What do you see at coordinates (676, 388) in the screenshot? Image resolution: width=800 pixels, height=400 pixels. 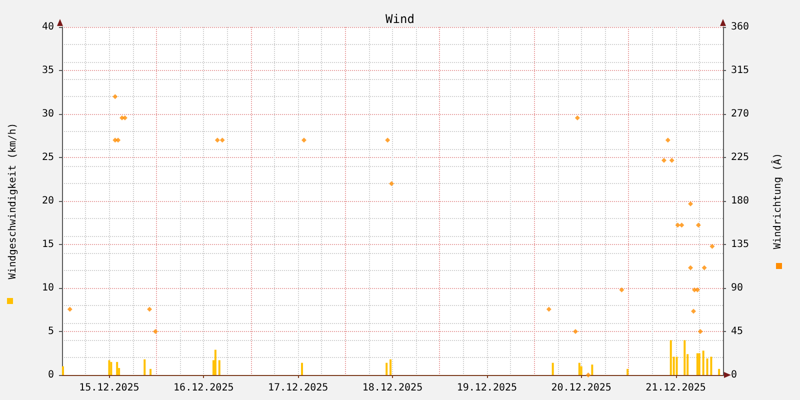 I see `x-tick-label: 21.12.2025` at bounding box center [676, 388].